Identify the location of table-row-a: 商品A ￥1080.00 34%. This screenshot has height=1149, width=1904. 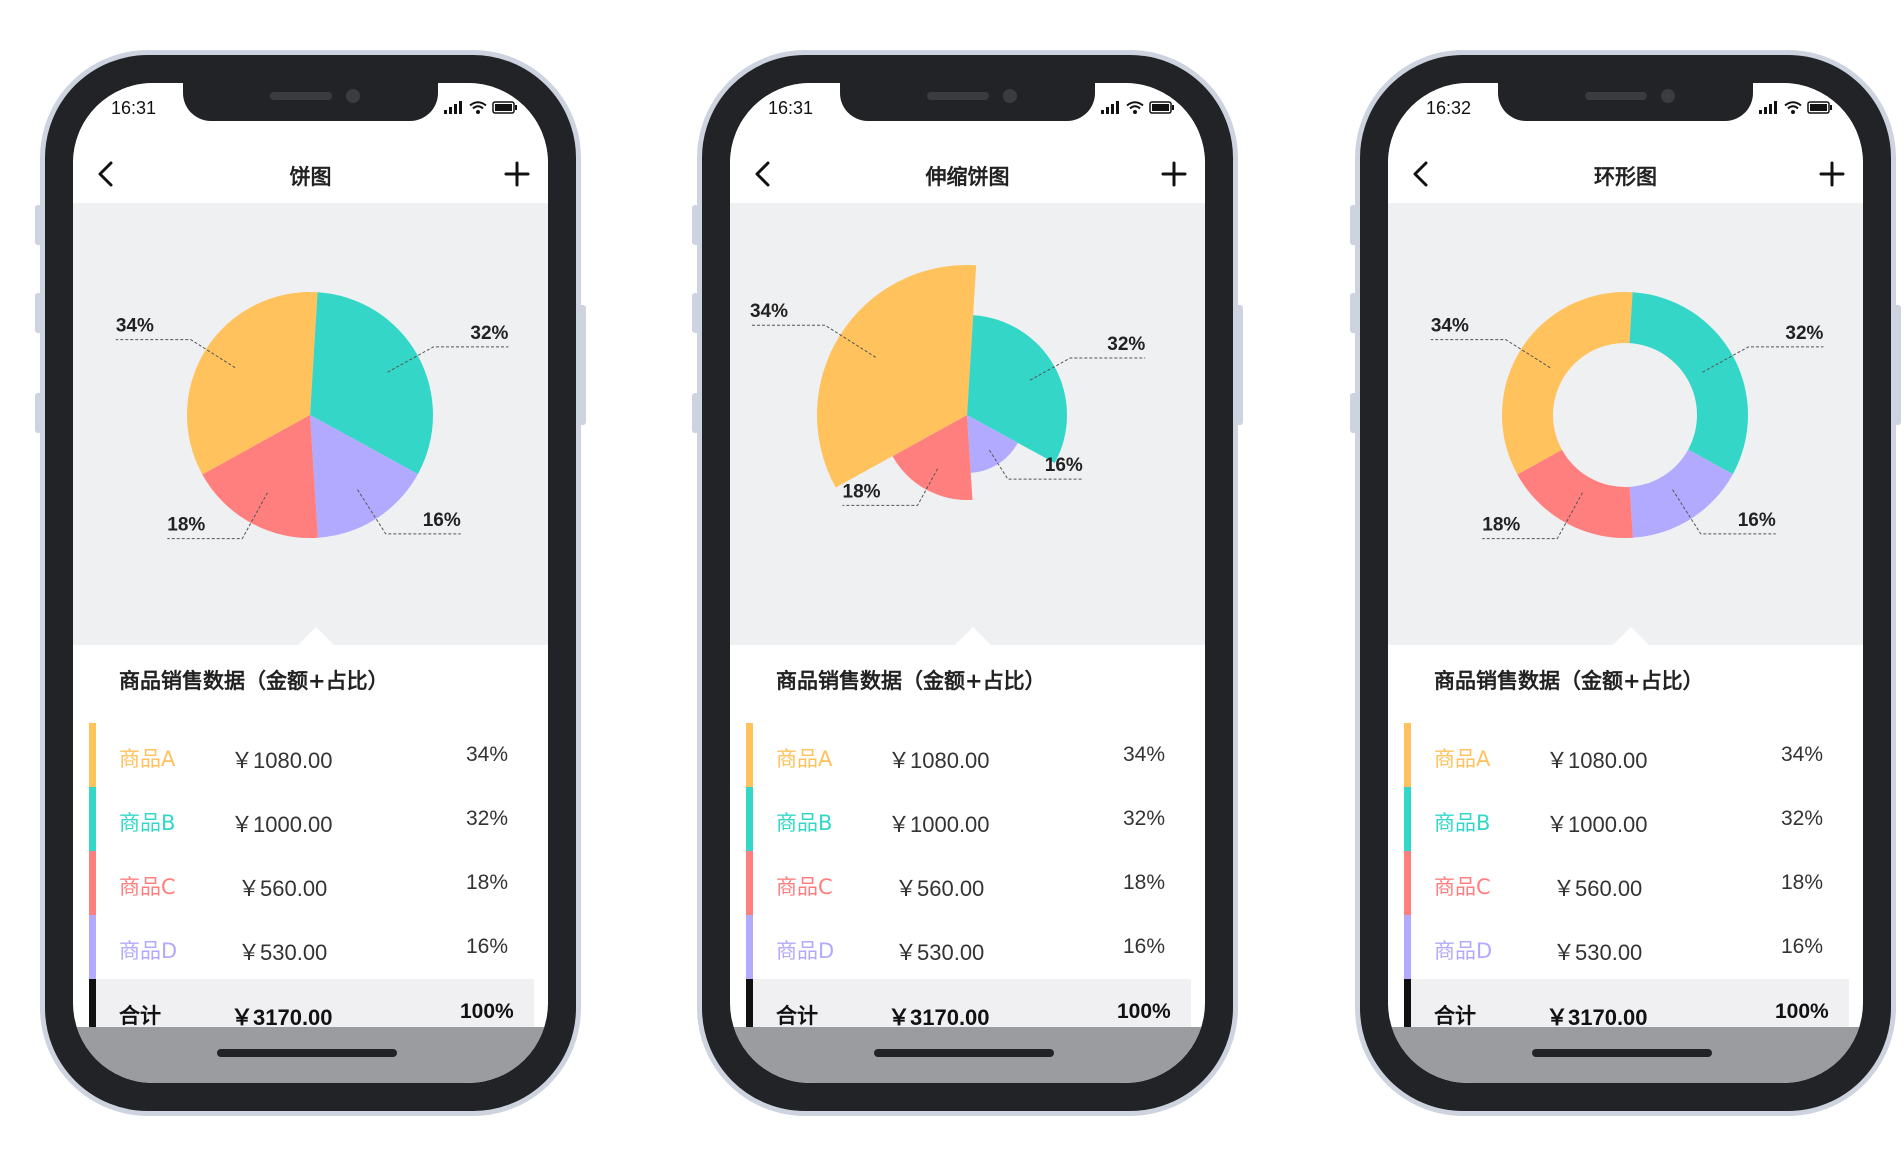
(968, 755).